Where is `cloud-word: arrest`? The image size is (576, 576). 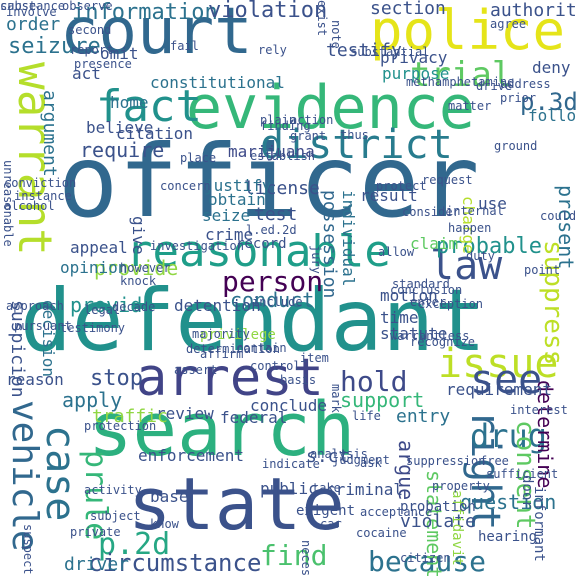 cloud-word: arrest is located at coordinates (230, 378).